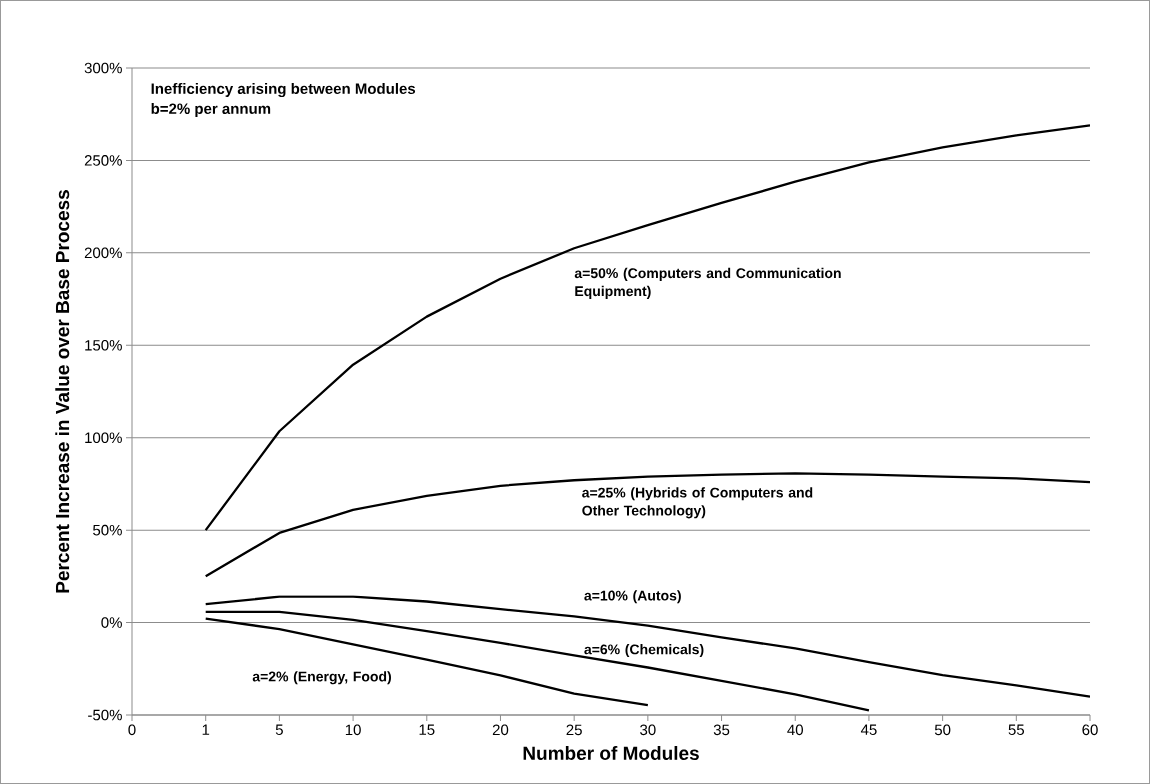 The image size is (1150, 784). Describe the element at coordinates (103, 438) in the screenshot. I see `y-tick-label: 100%` at that location.